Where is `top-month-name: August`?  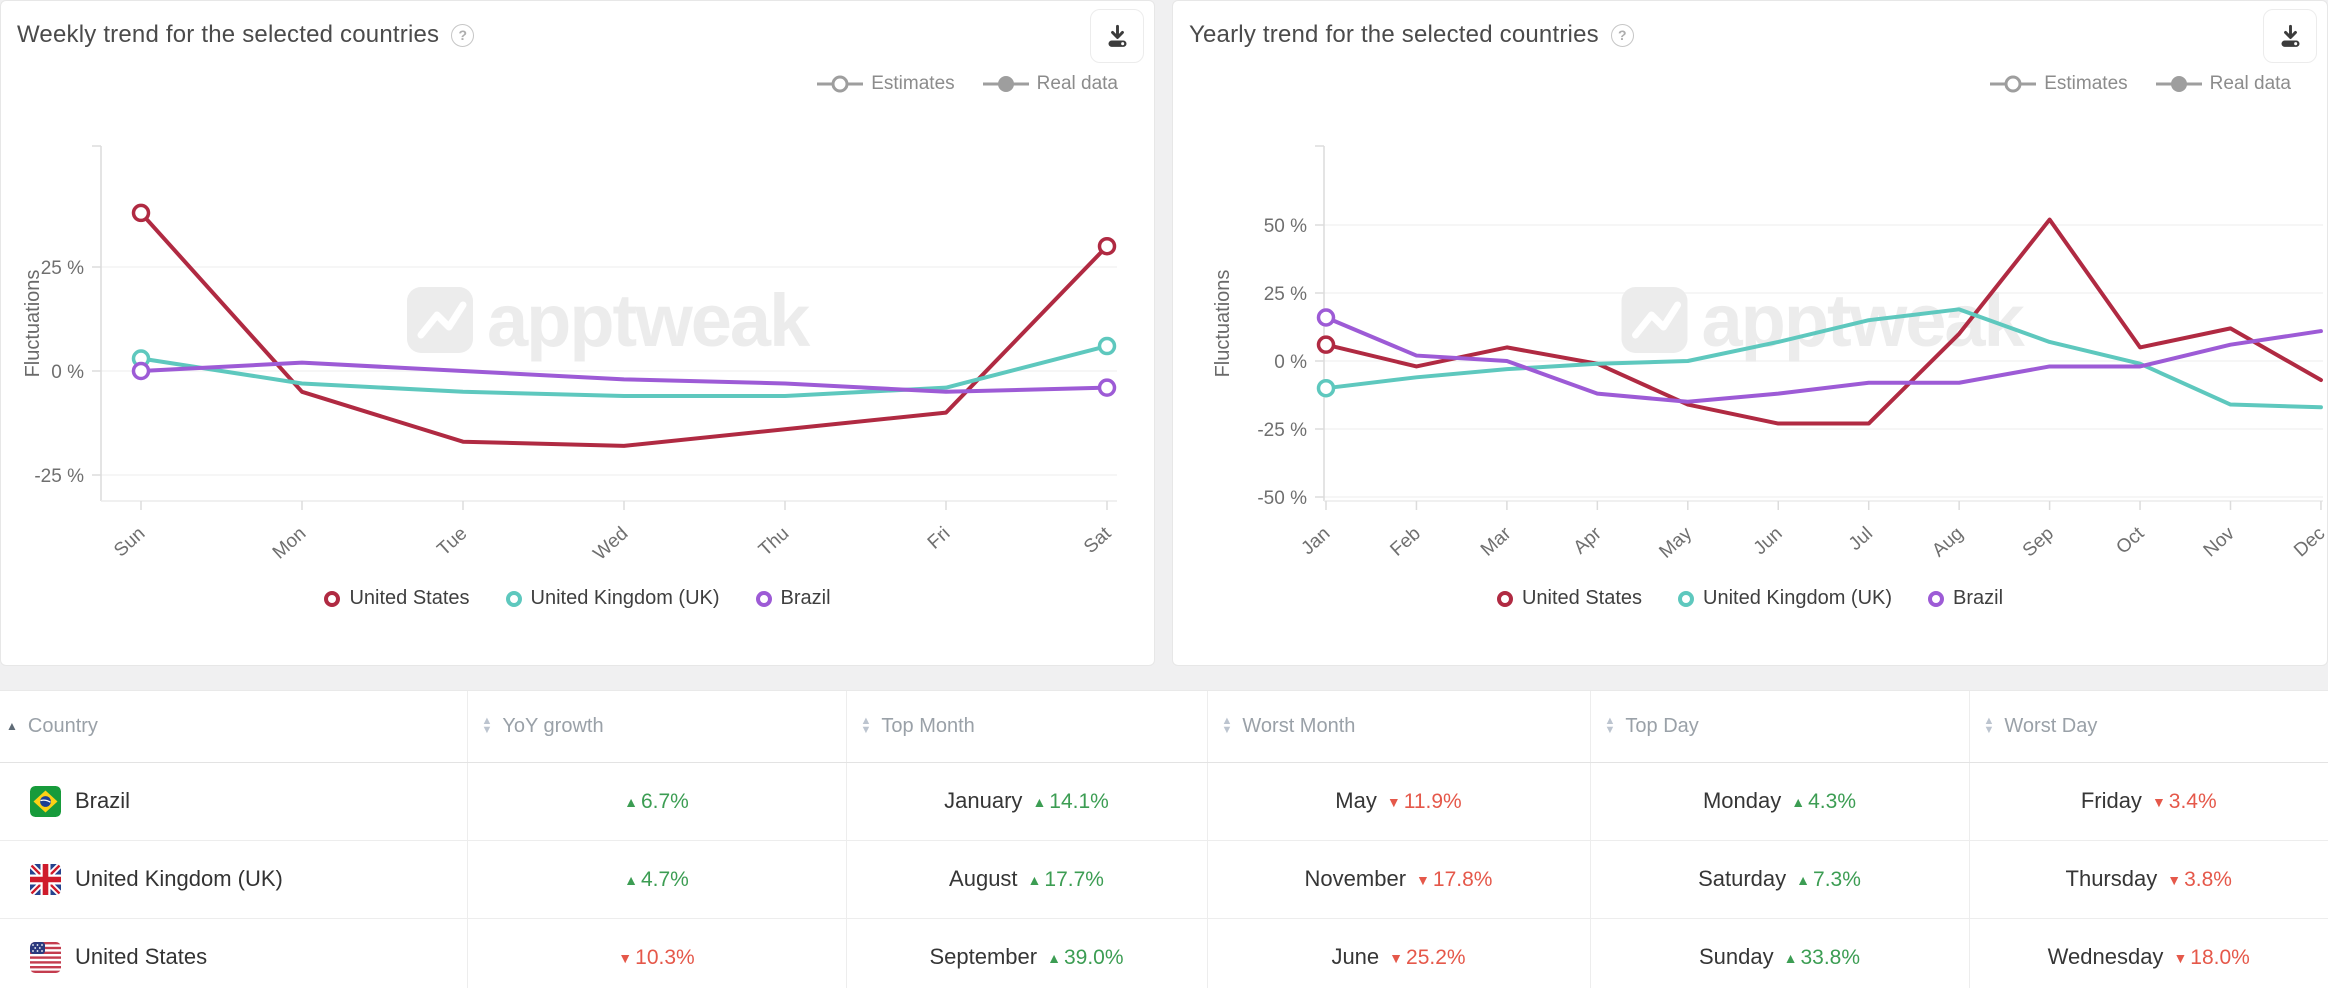 top-month-name: August is located at coordinates (983, 878).